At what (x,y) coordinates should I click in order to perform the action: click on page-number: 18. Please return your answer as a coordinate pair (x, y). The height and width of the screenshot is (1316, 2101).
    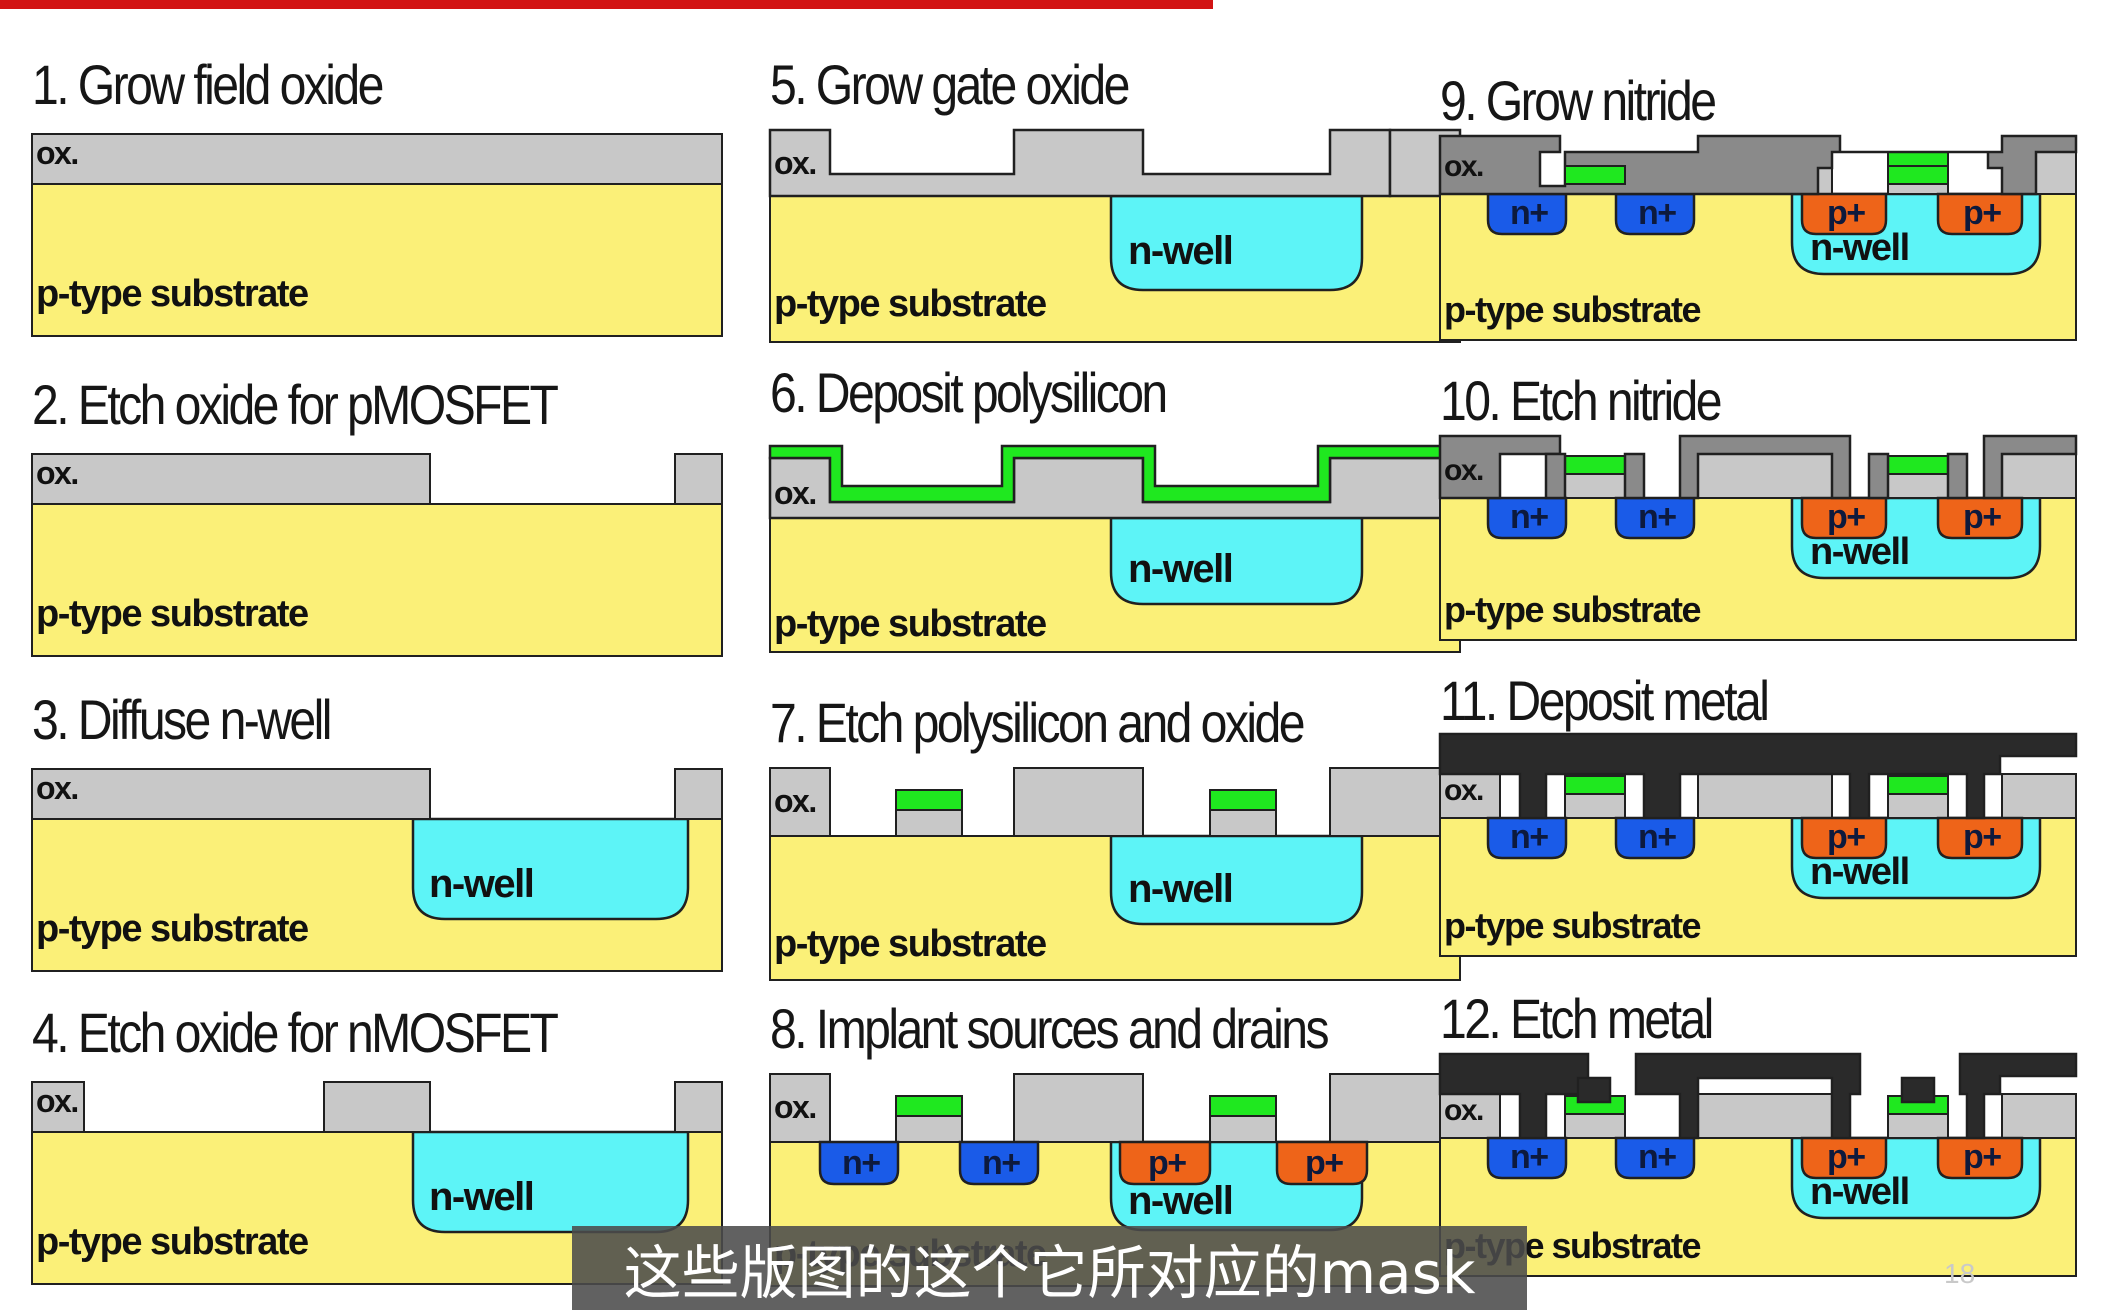
    Looking at the image, I should click on (1960, 1273).